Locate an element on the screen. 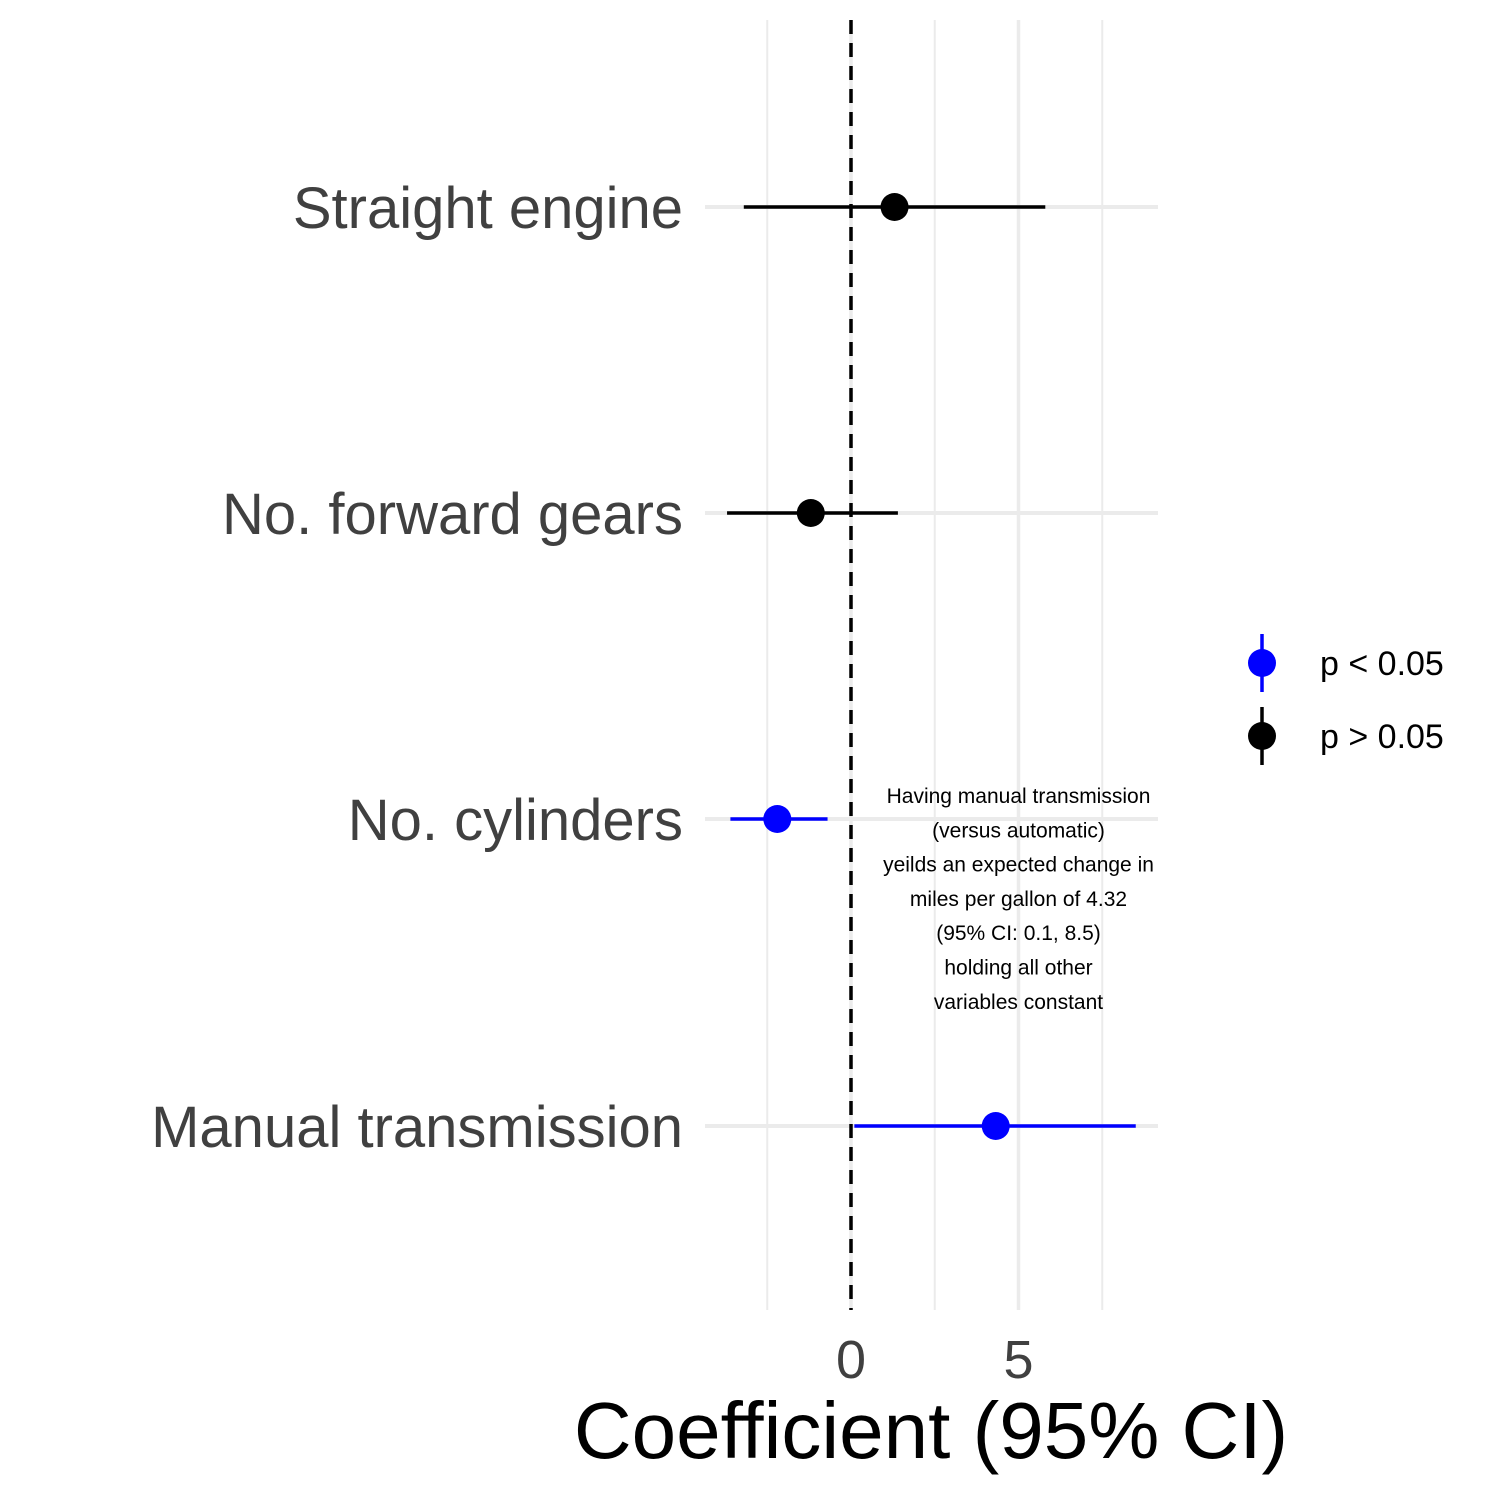 This screenshot has height=1500, width=1500. annotation-line: holding all other is located at coordinates (1018, 968).